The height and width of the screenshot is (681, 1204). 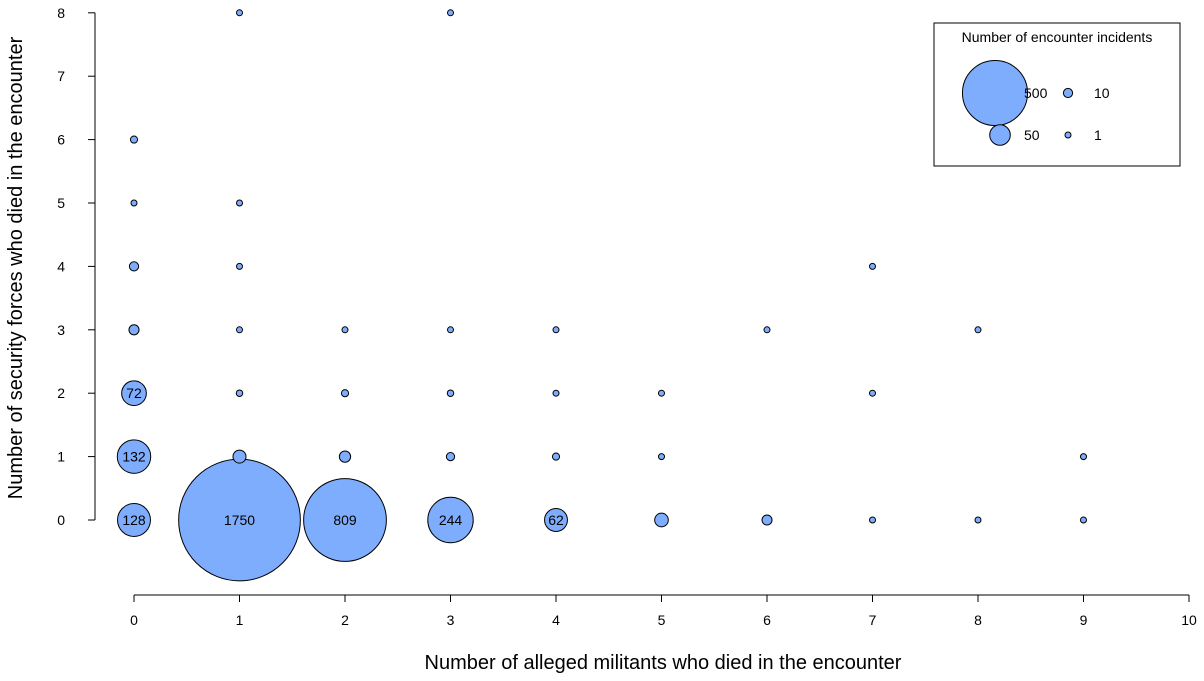 I want to click on y-tick-label: 3, so click(x=61, y=330).